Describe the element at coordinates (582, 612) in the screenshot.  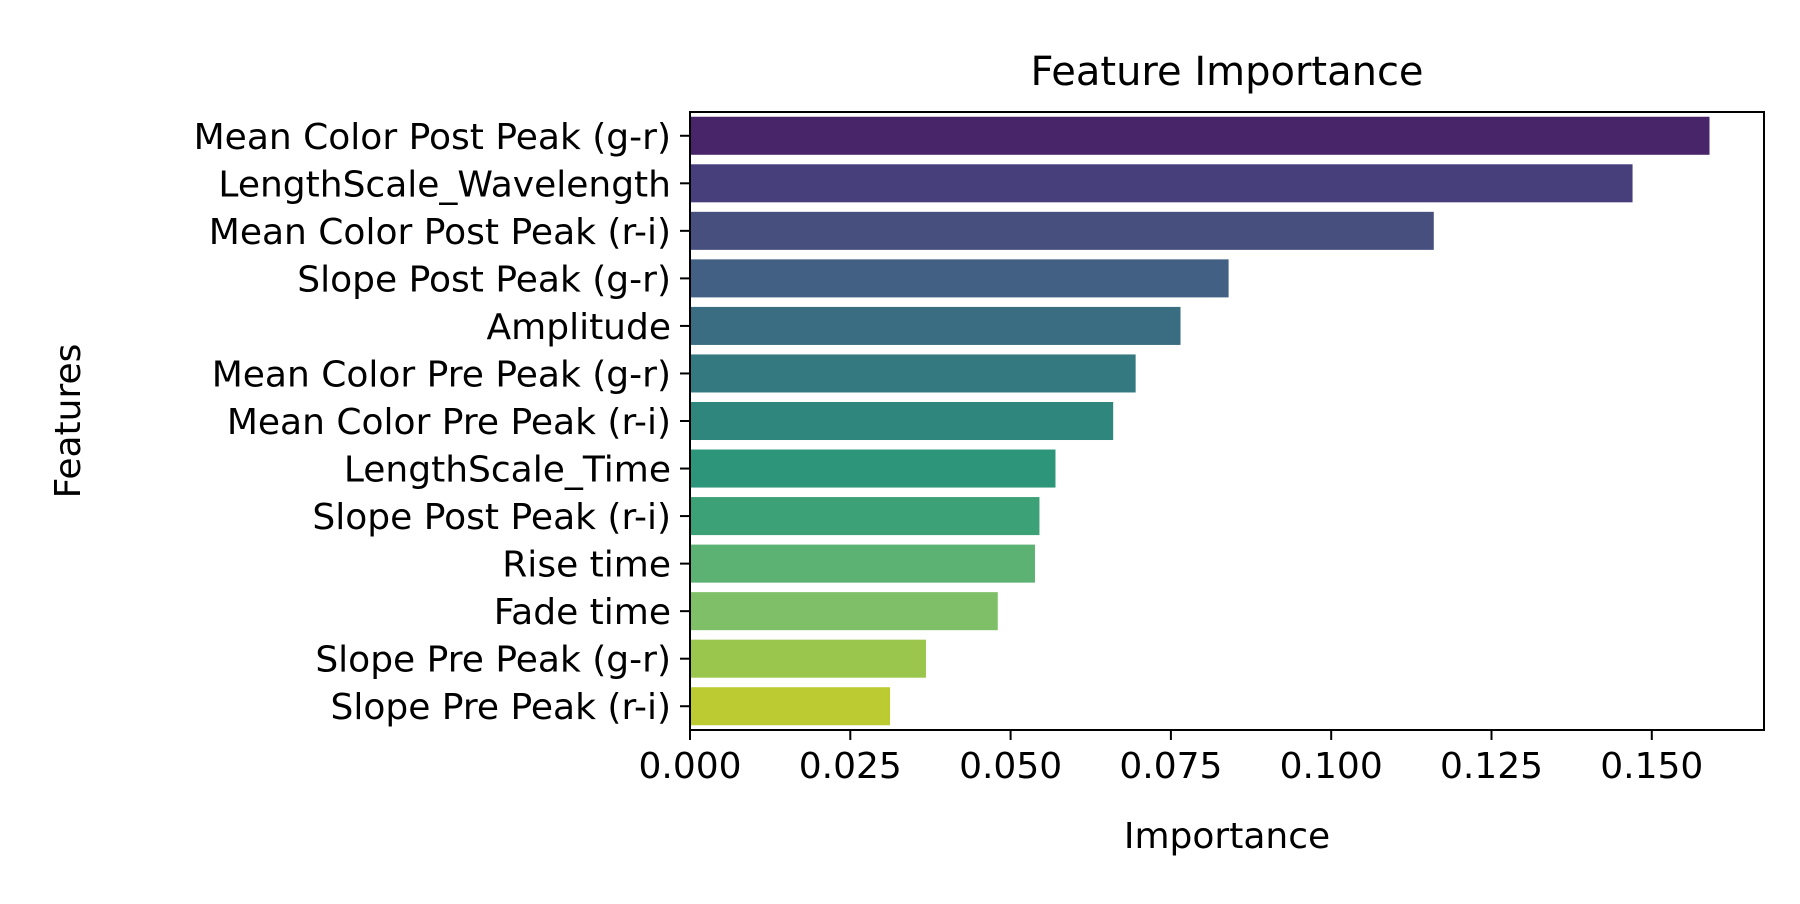
I see `y-tick-label: Fade time` at that location.